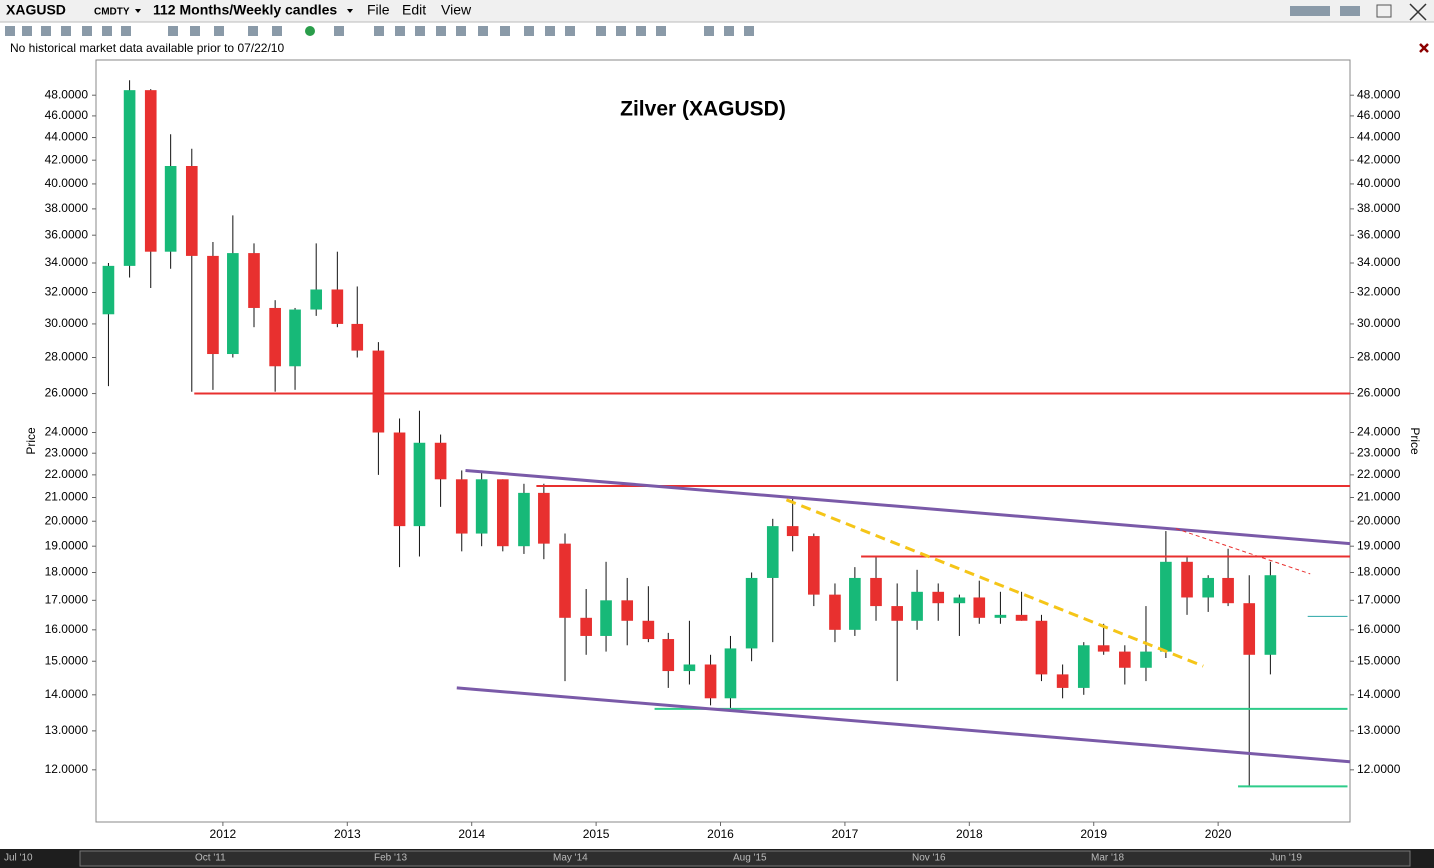 The width and height of the screenshot is (1434, 868). Describe the element at coordinates (1379, 545) in the screenshot. I see `y2-tick-label: 19.0000` at that location.